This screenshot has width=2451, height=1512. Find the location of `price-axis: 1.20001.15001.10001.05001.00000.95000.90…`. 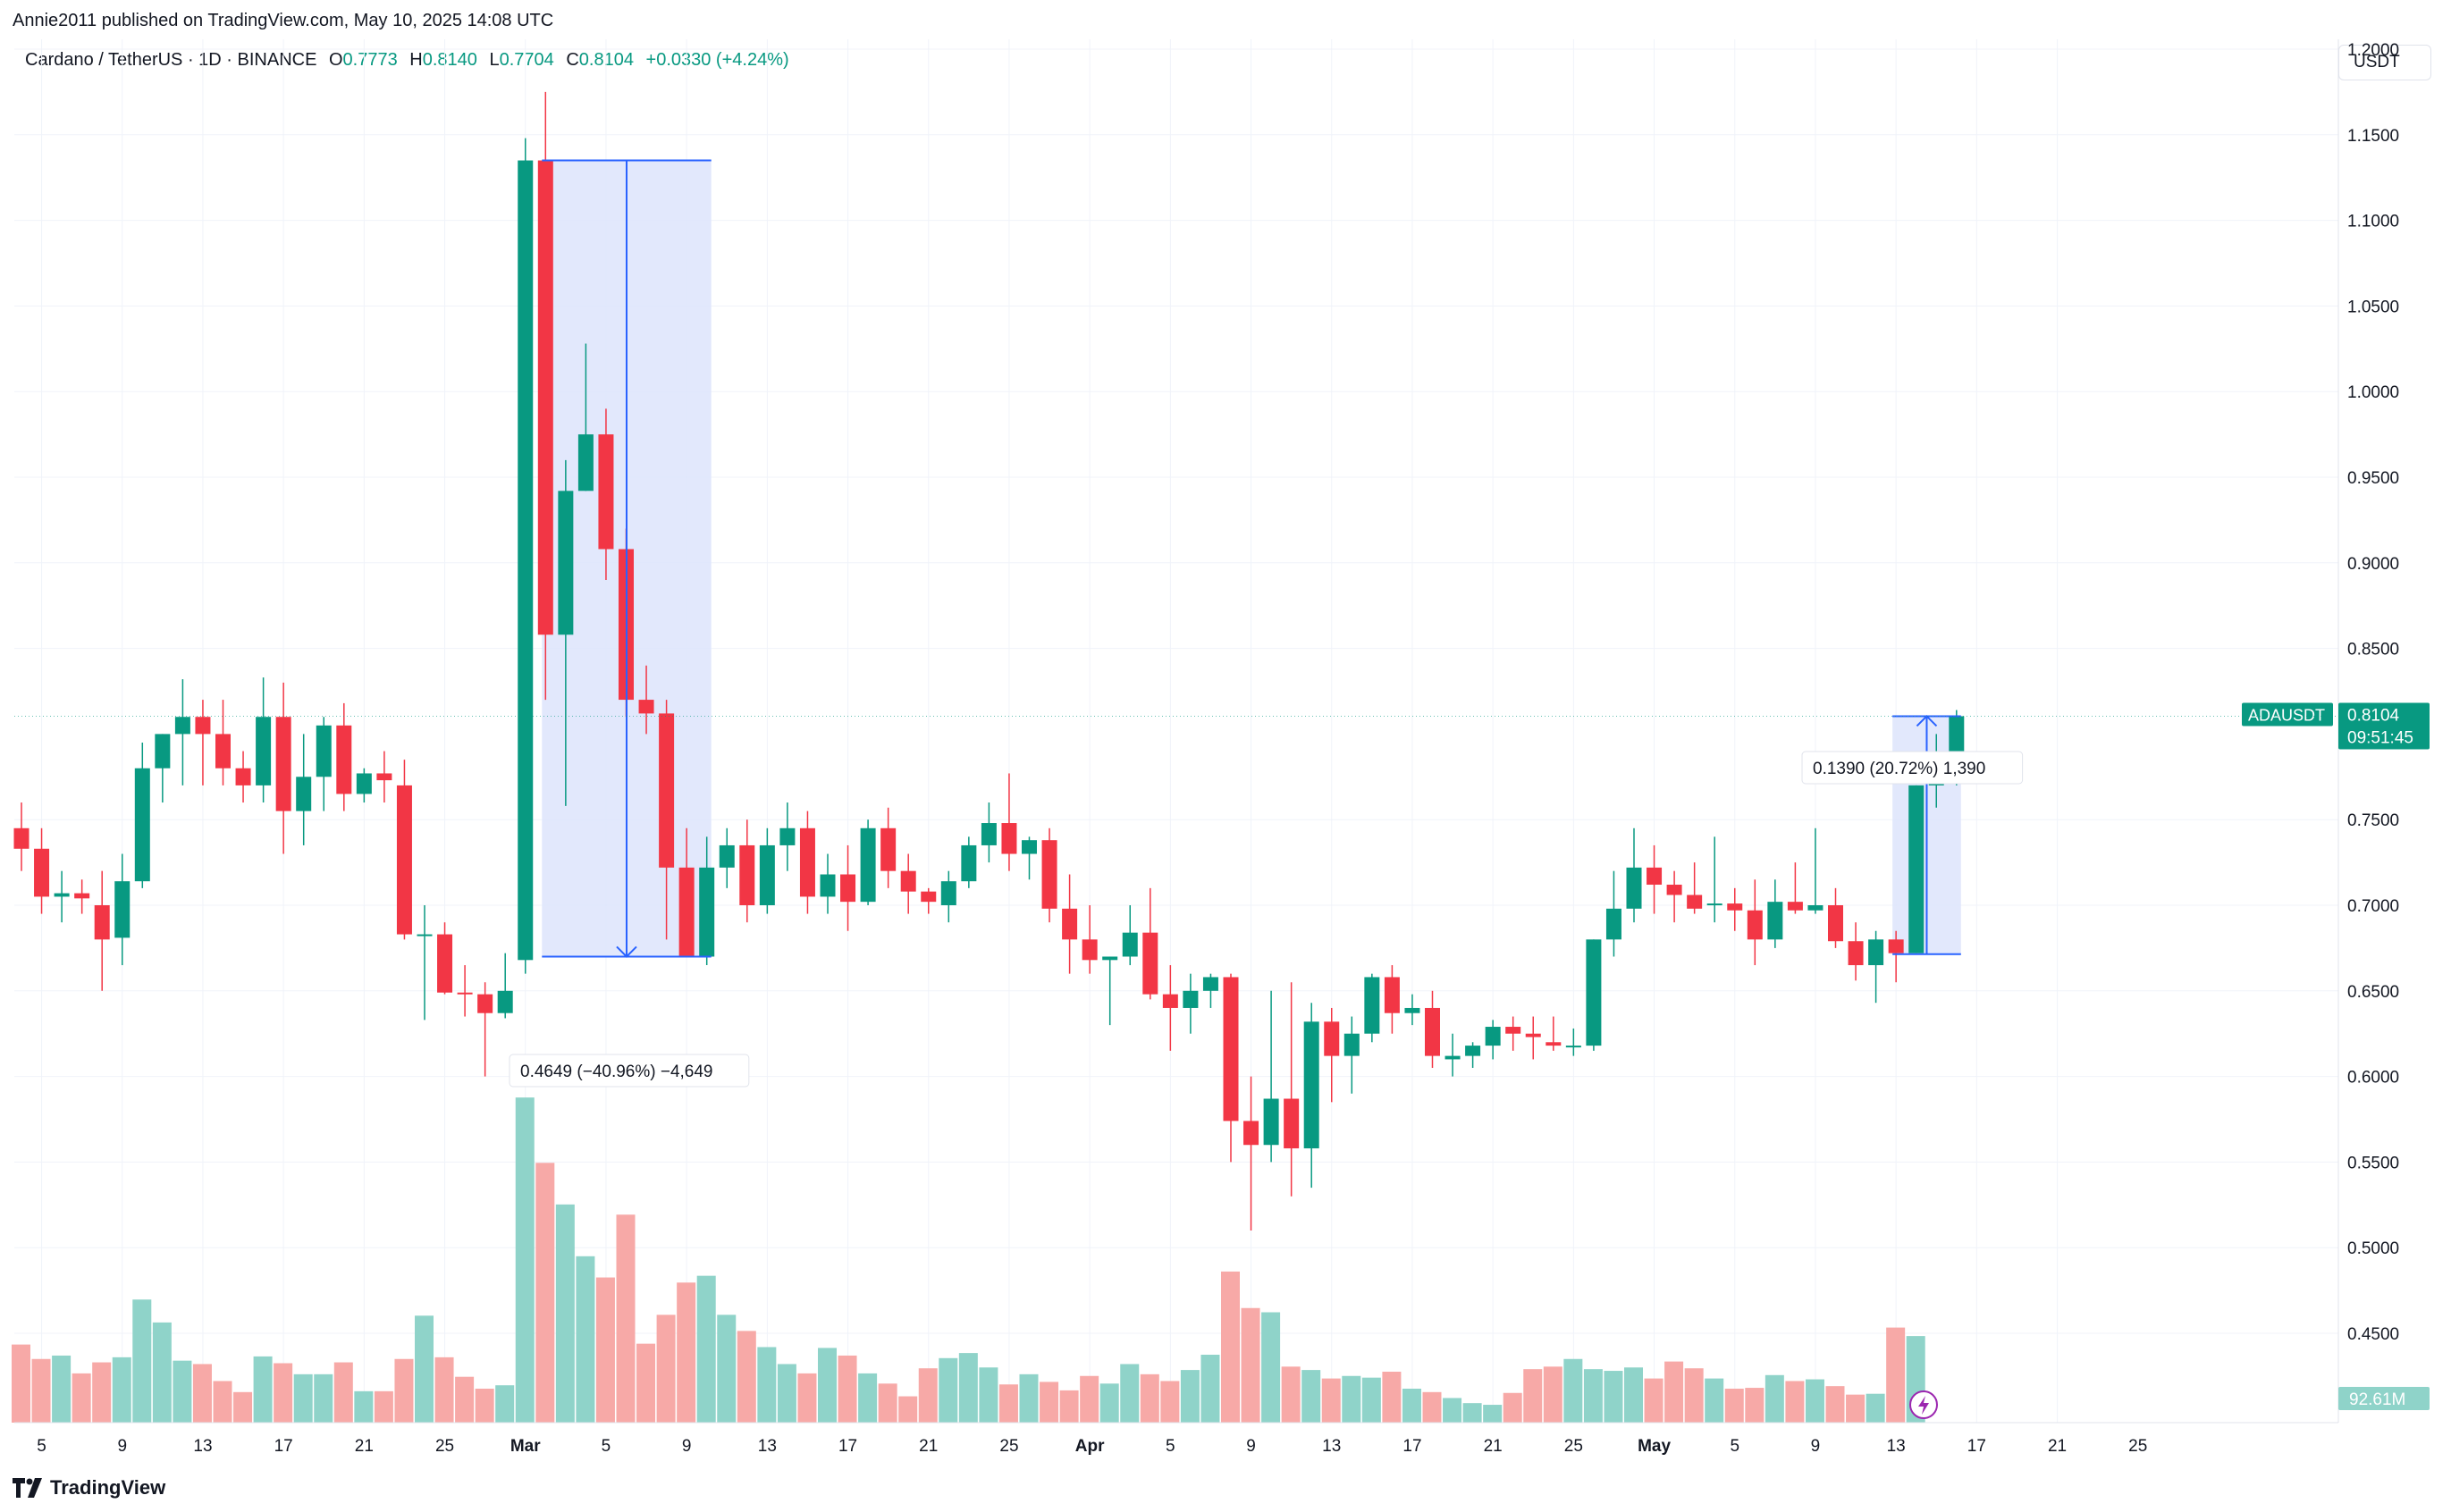

price-axis: 1.20001.15001.10001.05001.00000.95000.90… is located at coordinates (2336, 731).